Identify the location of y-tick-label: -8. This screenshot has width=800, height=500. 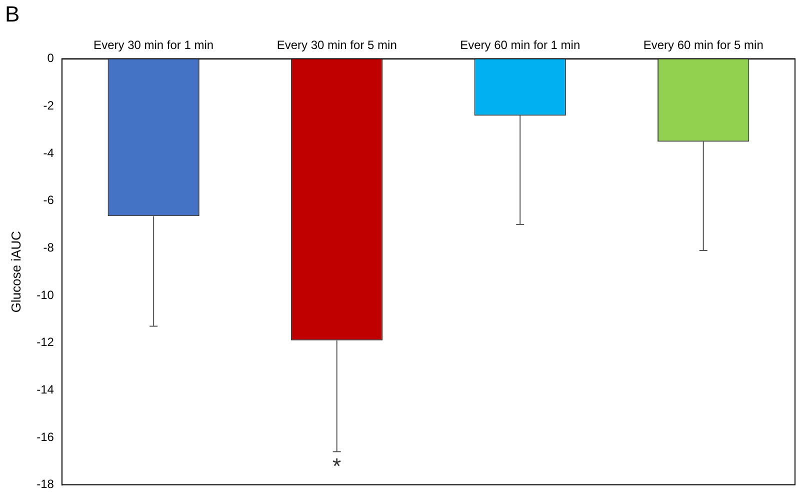
(48, 247).